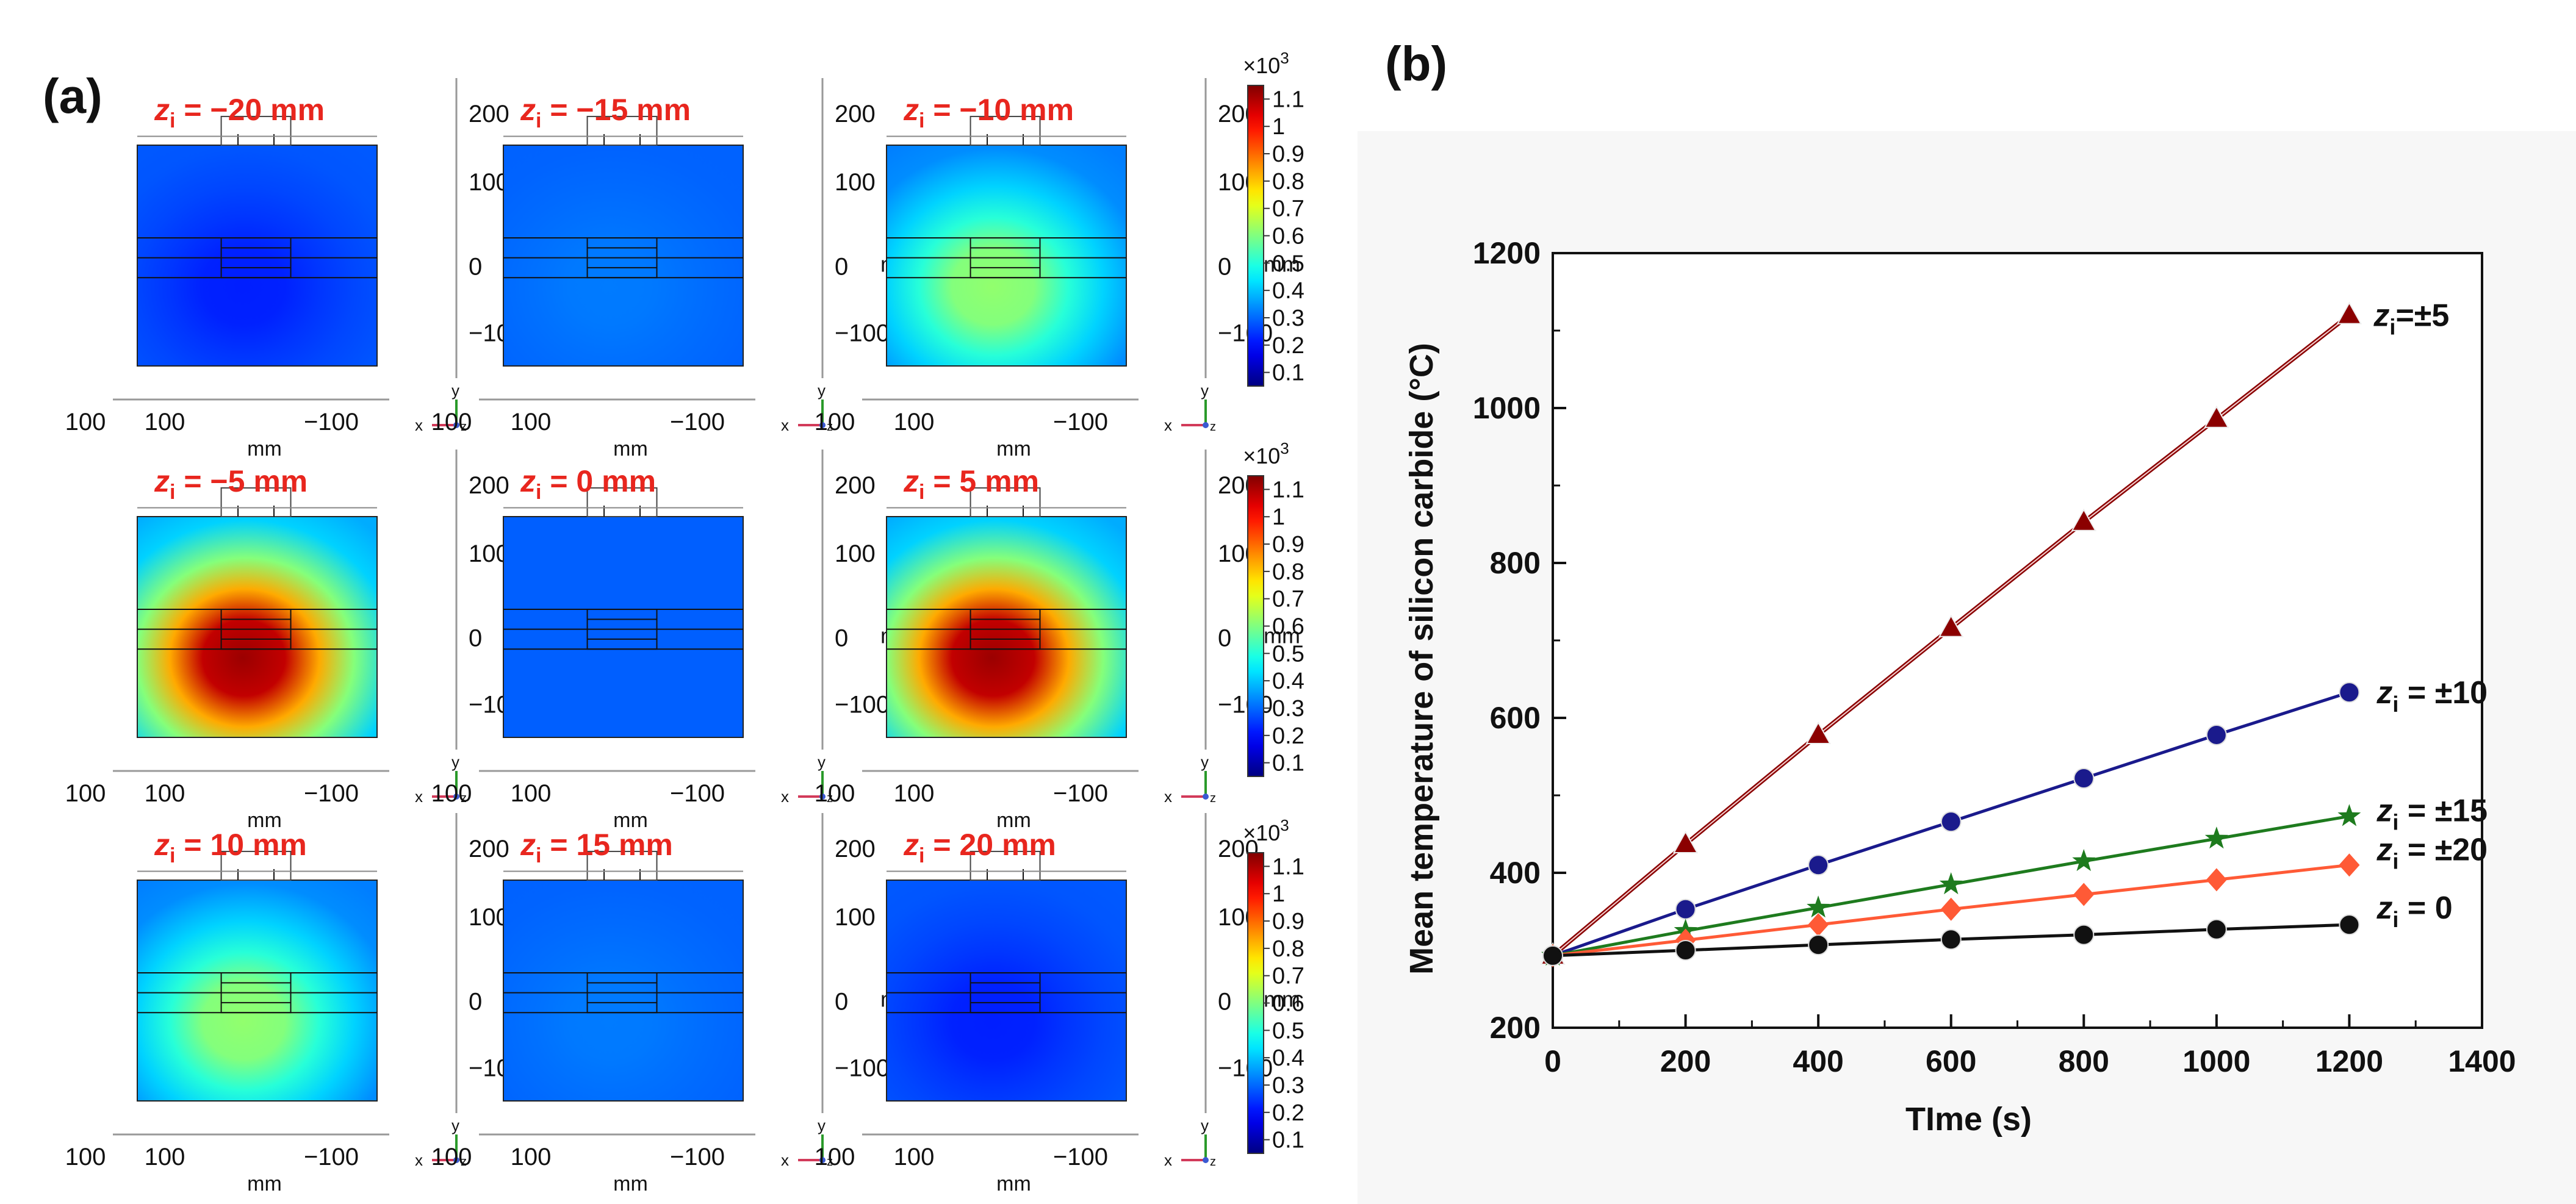  I want to click on series-label-value: = 0, so click(2425, 908).